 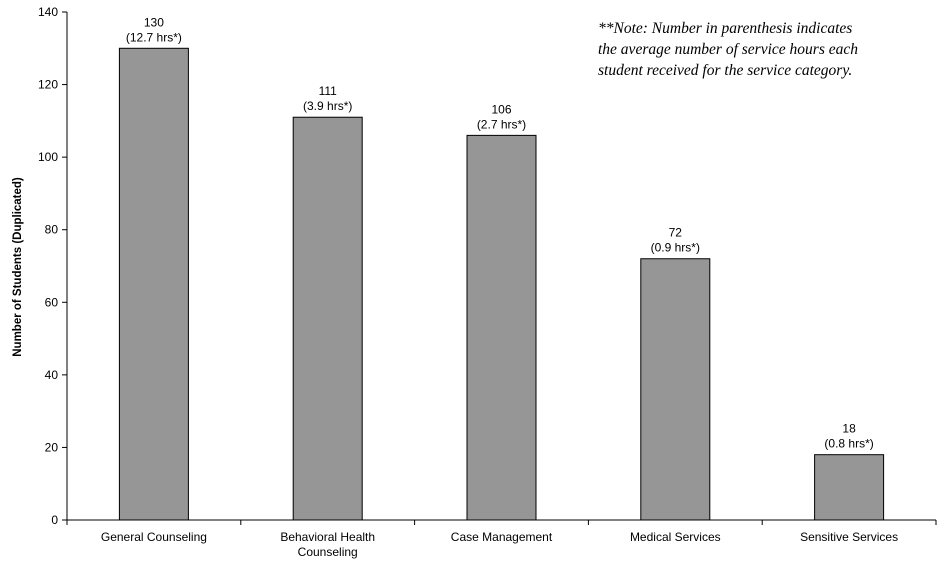 What do you see at coordinates (327, 106) in the screenshot?
I see `data-label-hours: (3.9 hrs*)` at bounding box center [327, 106].